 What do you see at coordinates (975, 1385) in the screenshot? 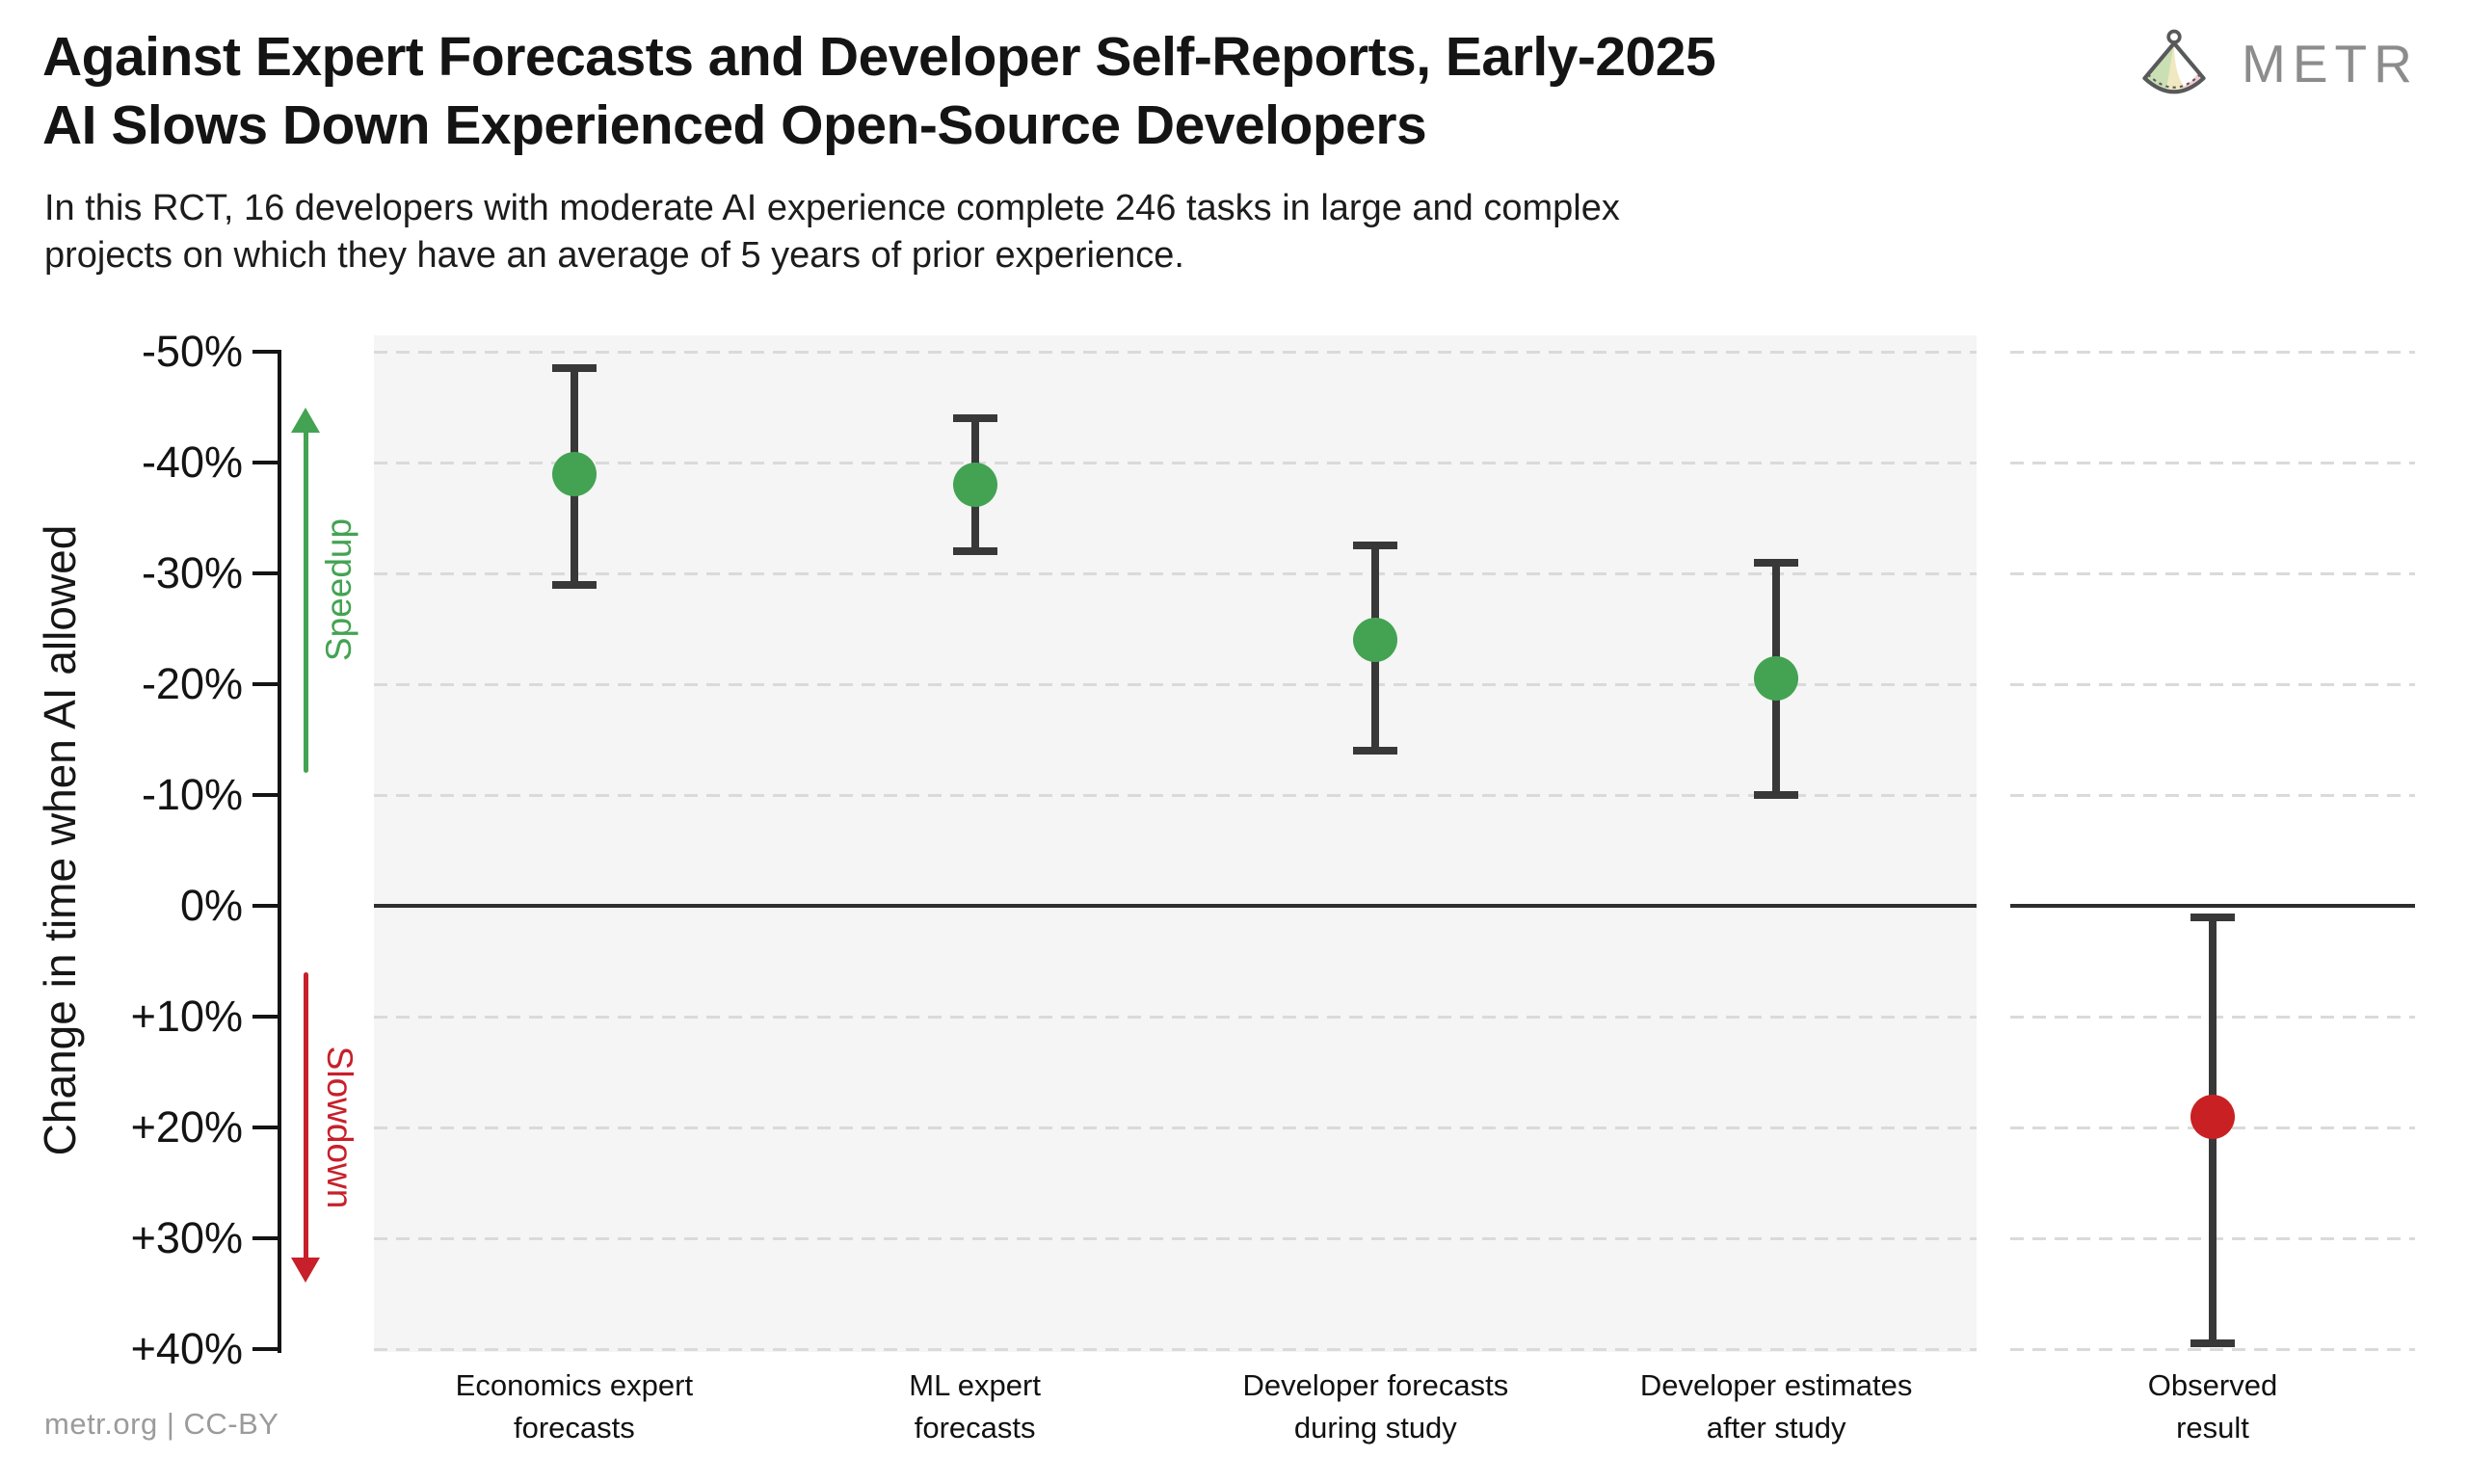
I see `category-label-line-1: ML expert` at bounding box center [975, 1385].